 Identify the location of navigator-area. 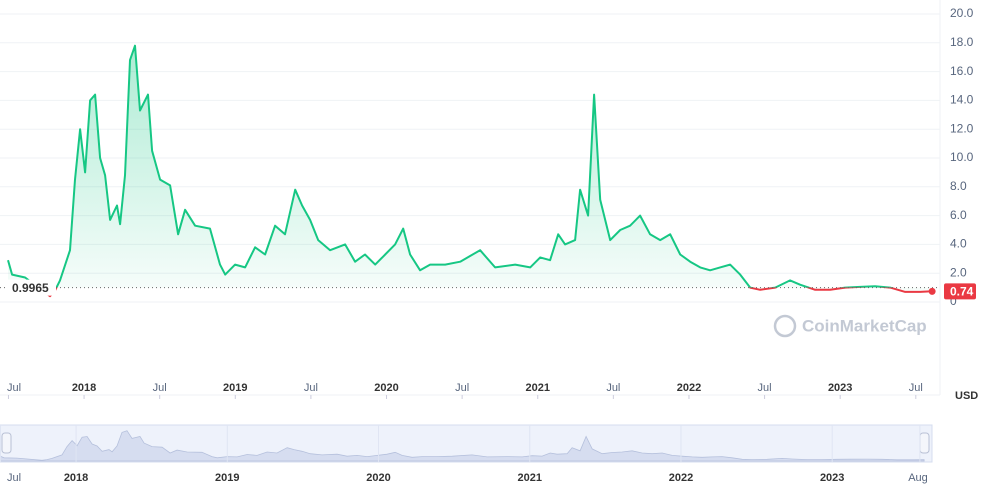
(462, 446).